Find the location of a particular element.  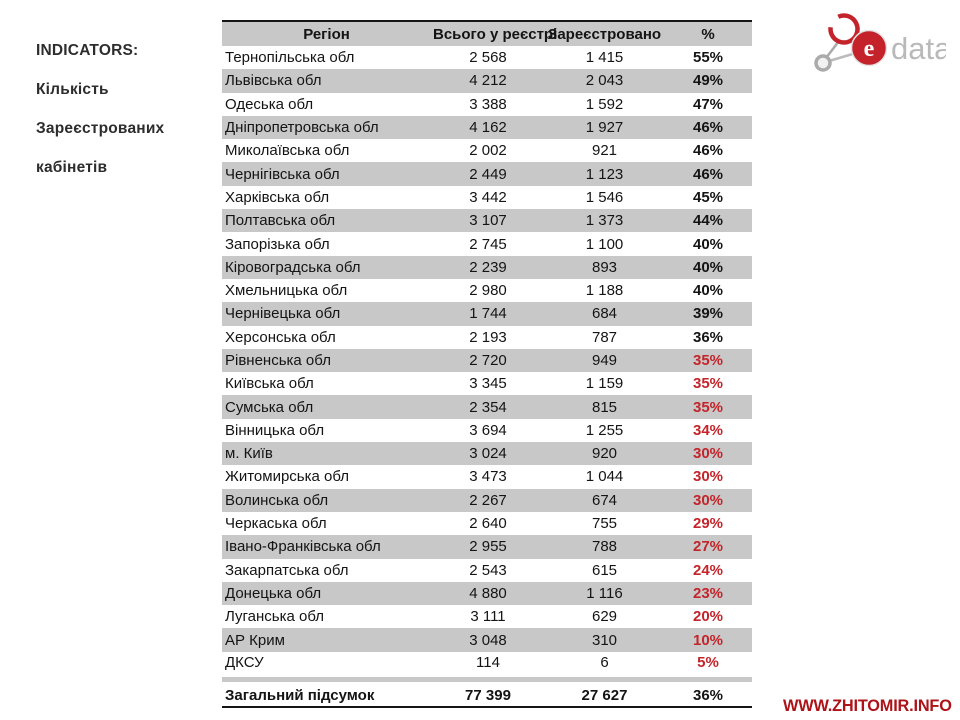

registered-cell: 6 is located at coordinates (604, 663).